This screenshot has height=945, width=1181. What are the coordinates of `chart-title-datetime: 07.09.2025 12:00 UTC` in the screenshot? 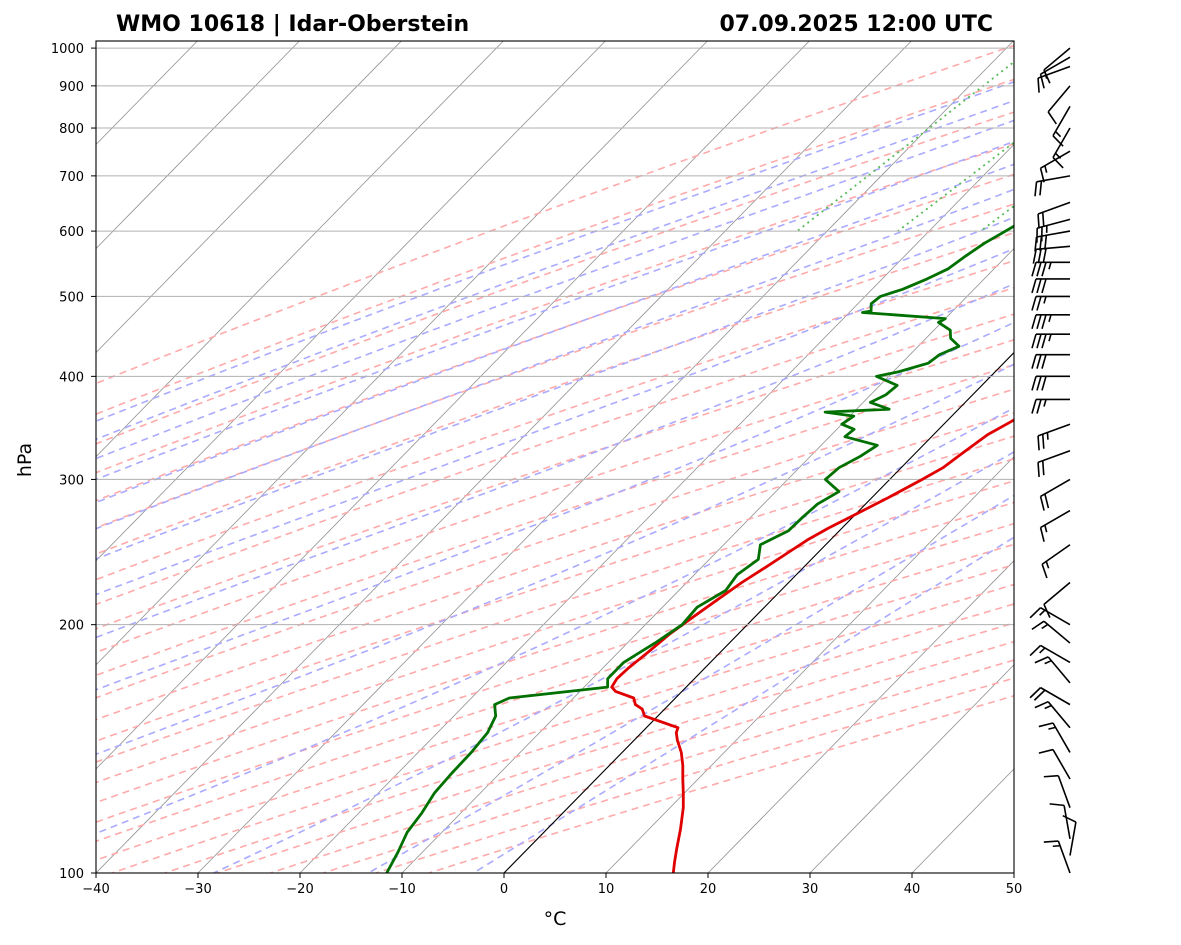 It's located at (856, 24).